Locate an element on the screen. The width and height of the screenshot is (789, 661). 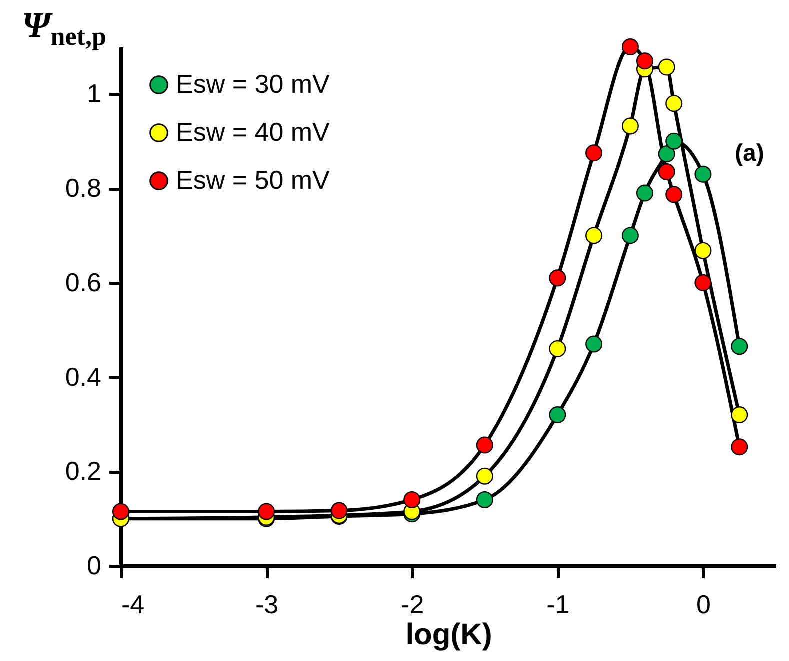
y-tick-label: 0.4 is located at coordinates (83, 377).